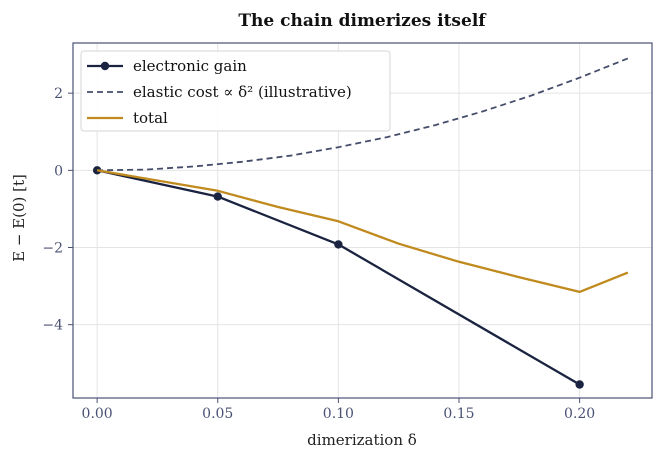 Image resolution: width=662 pixels, height=461 pixels. What do you see at coordinates (242, 92) in the screenshot?
I see `legend-label-1: elastic cost ∝ δ² (illustrative)` at bounding box center [242, 92].